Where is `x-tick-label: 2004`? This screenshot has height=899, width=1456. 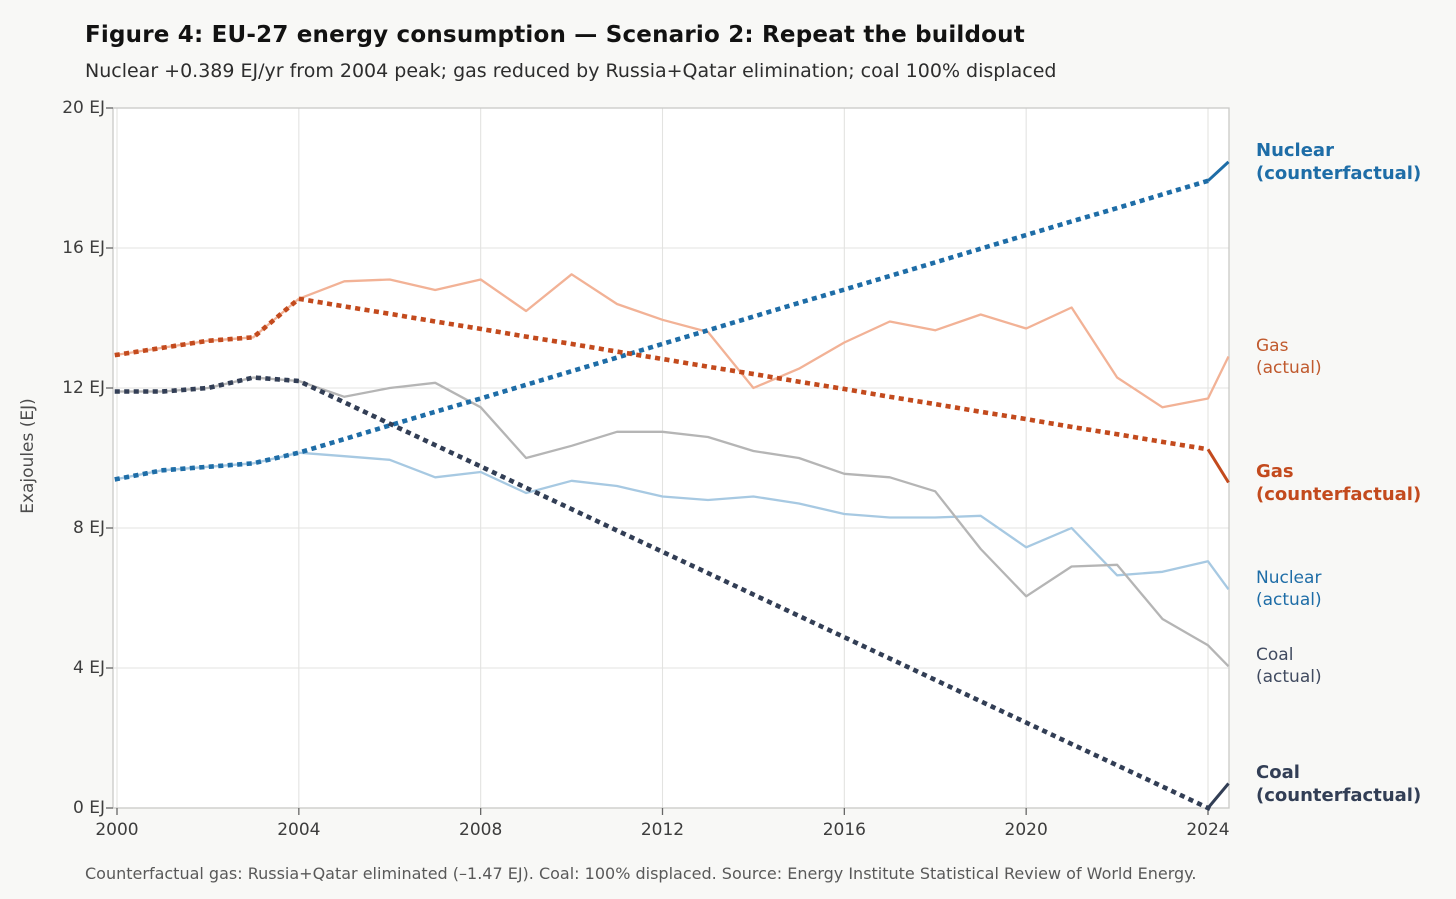 x-tick-label: 2004 is located at coordinates (299, 830).